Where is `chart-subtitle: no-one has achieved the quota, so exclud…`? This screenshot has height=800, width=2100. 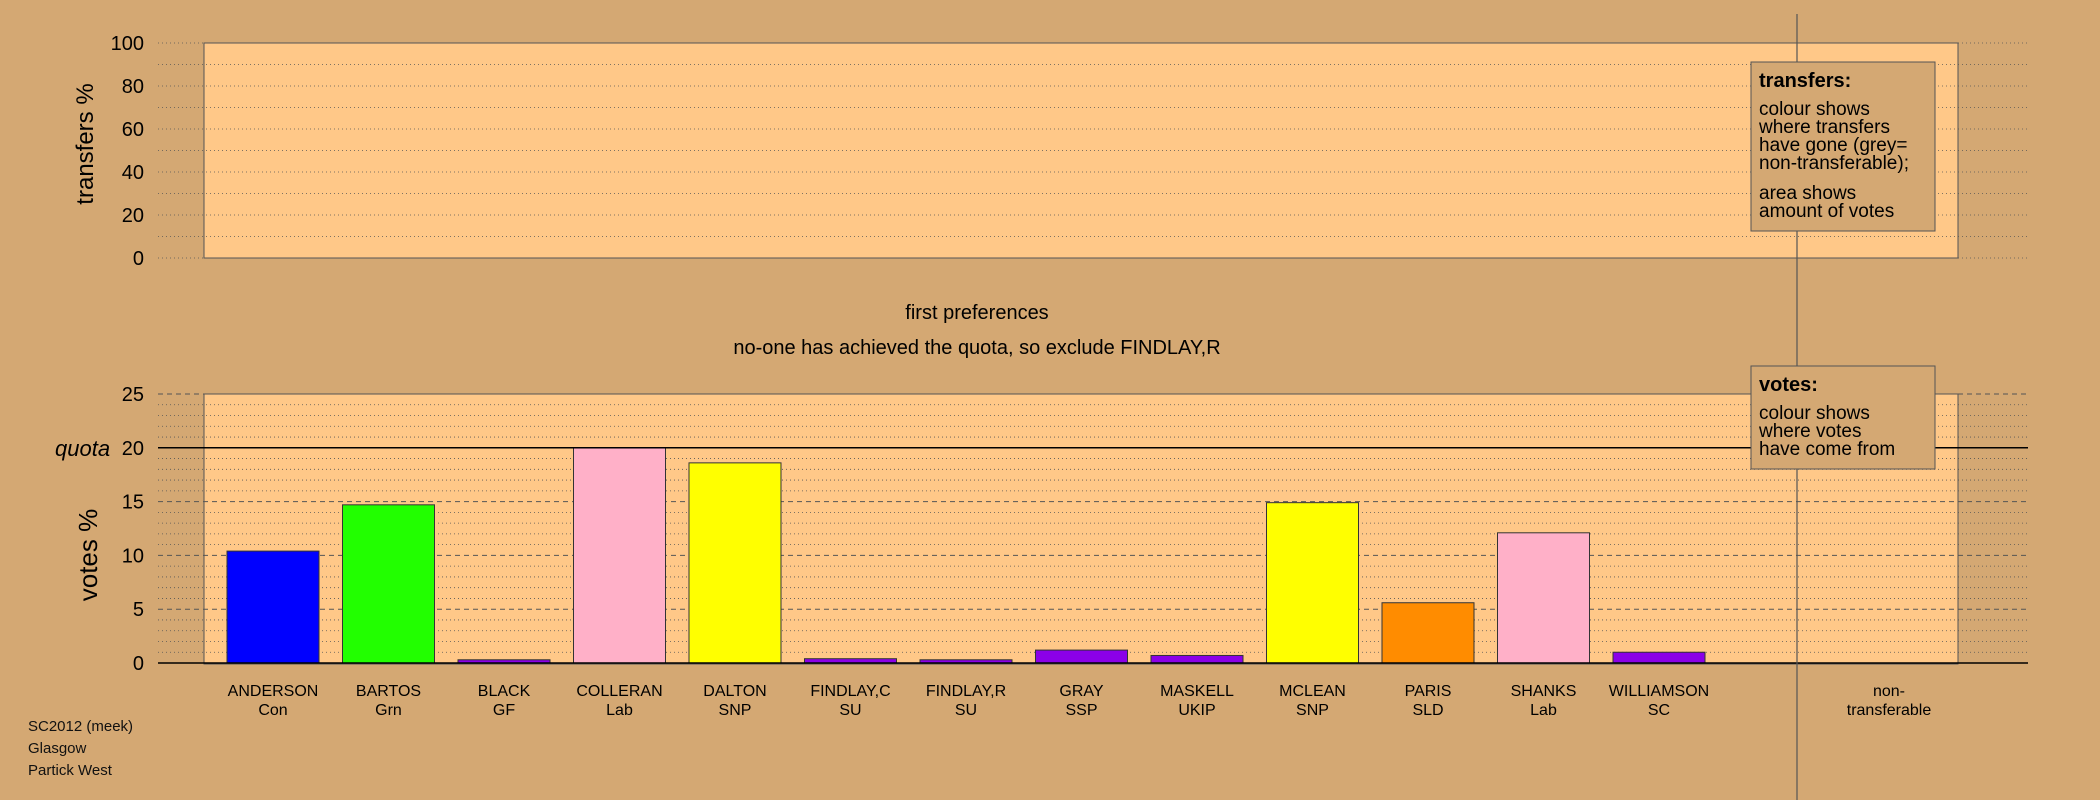 chart-subtitle: no-one has achieved the quota, so exclud… is located at coordinates (976, 348).